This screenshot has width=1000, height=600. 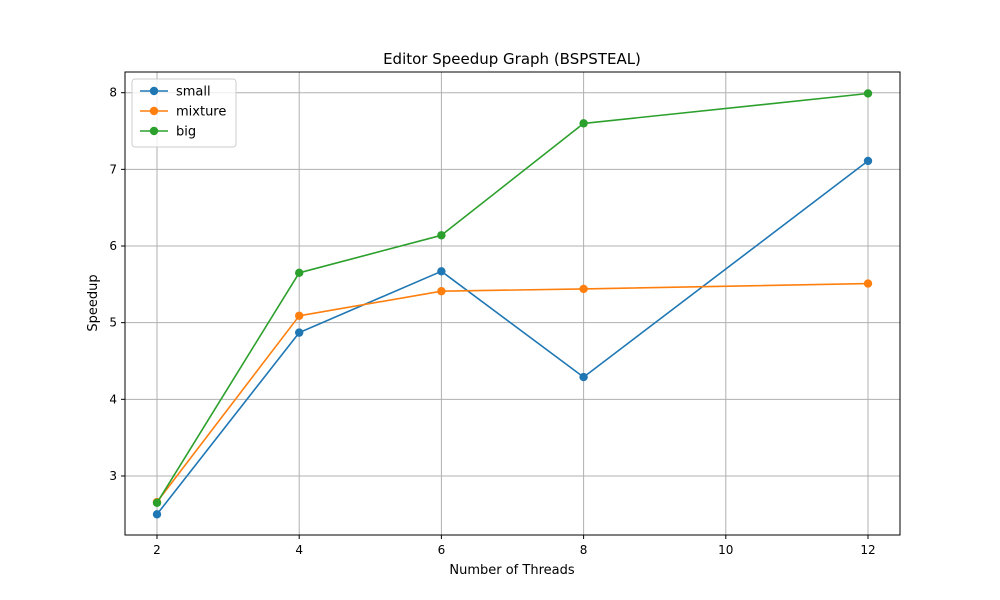 What do you see at coordinates (93, 302) in the screenshot?
I see `y-axis-label: Speedup` at bounding box center [93, 302].